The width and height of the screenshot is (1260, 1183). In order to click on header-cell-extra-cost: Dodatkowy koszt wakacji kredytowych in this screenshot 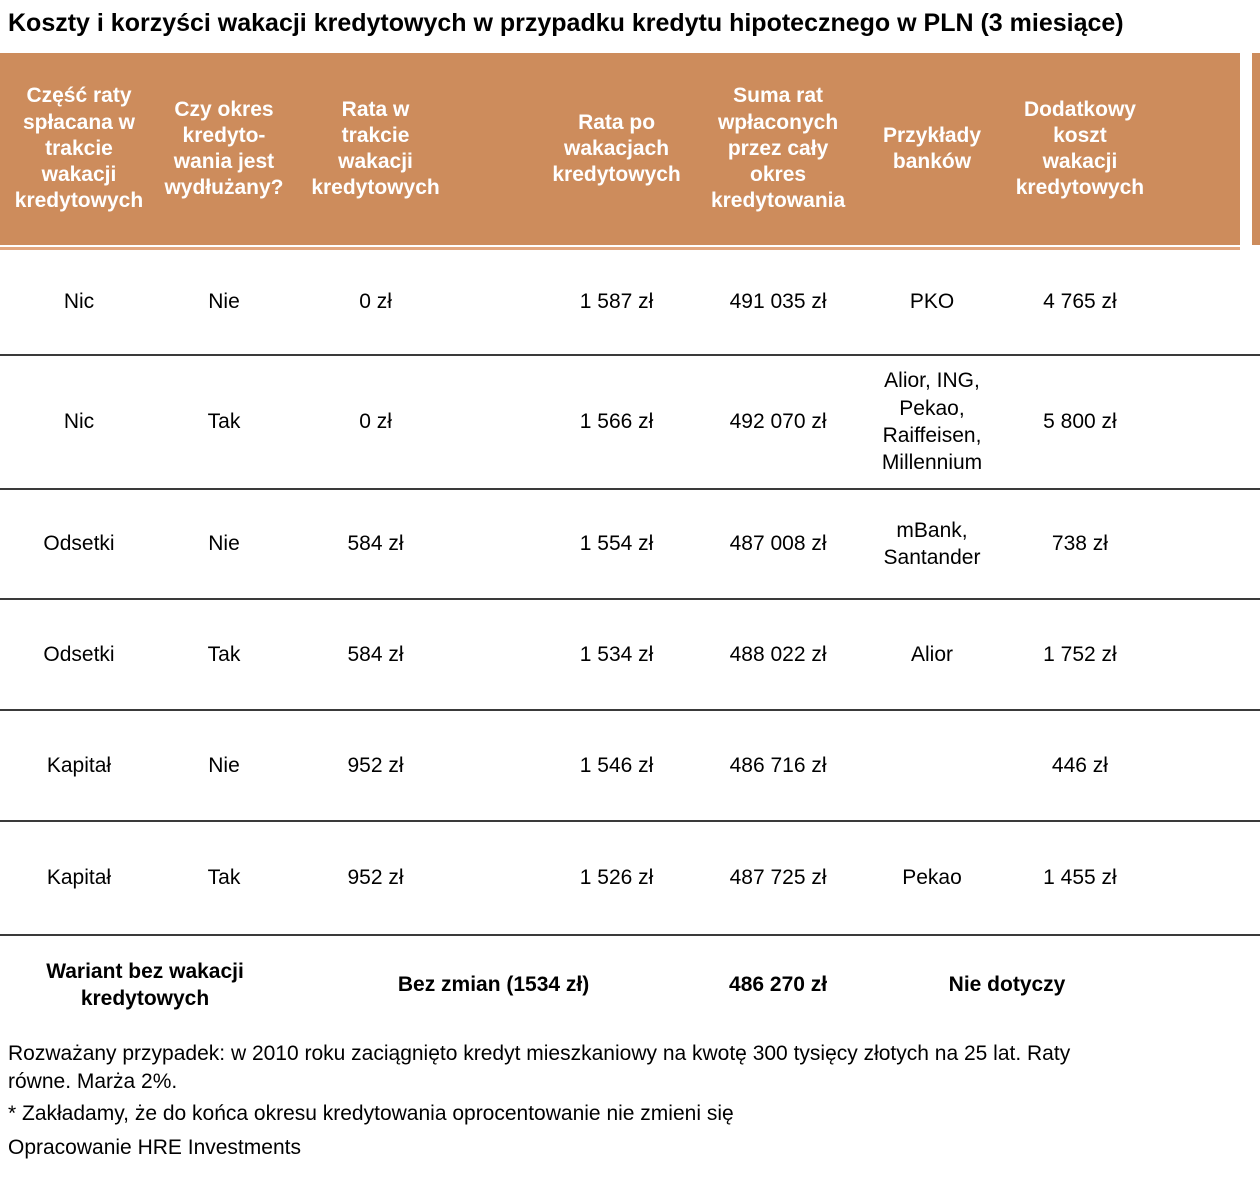, I will do `click(1080, 148)`.